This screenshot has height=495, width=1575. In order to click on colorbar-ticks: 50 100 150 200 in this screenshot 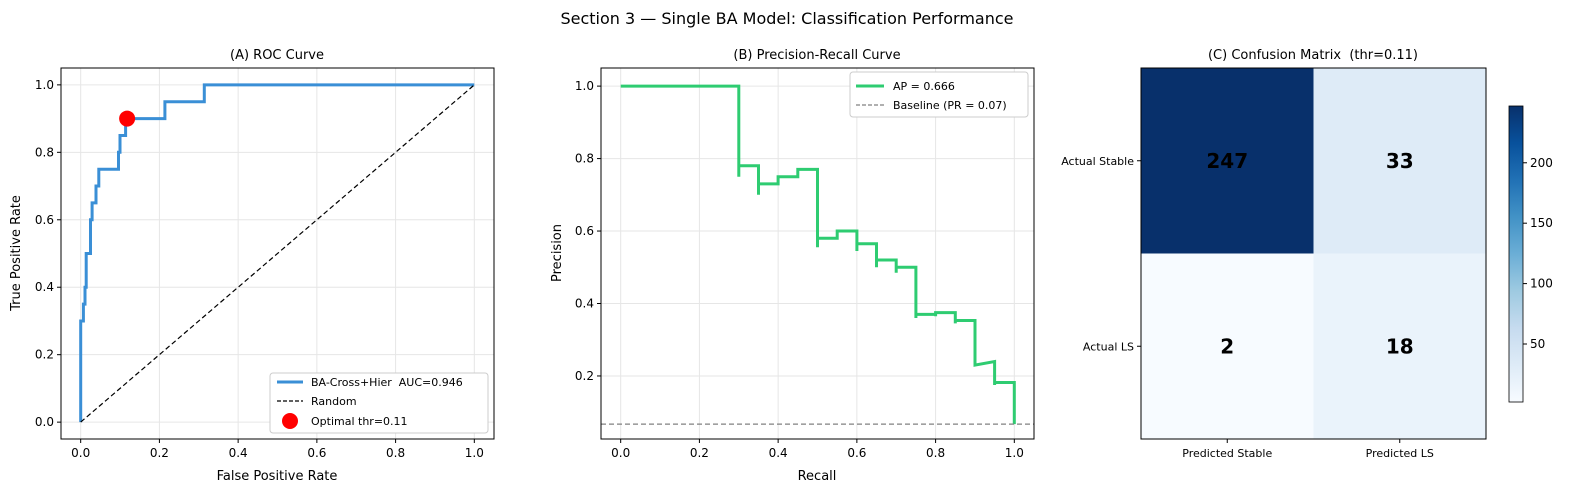, I will do `click(1538, 253)`.